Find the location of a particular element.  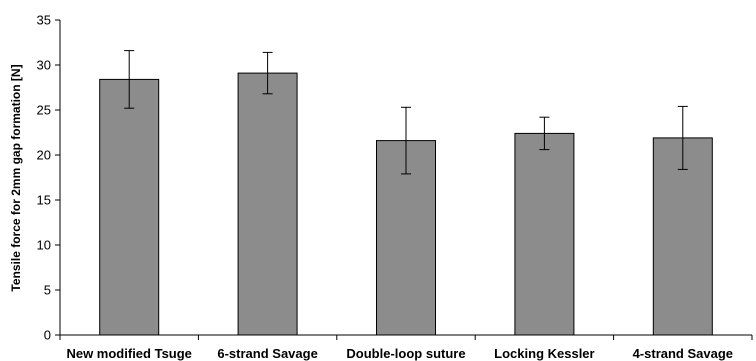

y-axis: 0 5 10 15 20 25 30 35 is located at coordinates (49, 178).